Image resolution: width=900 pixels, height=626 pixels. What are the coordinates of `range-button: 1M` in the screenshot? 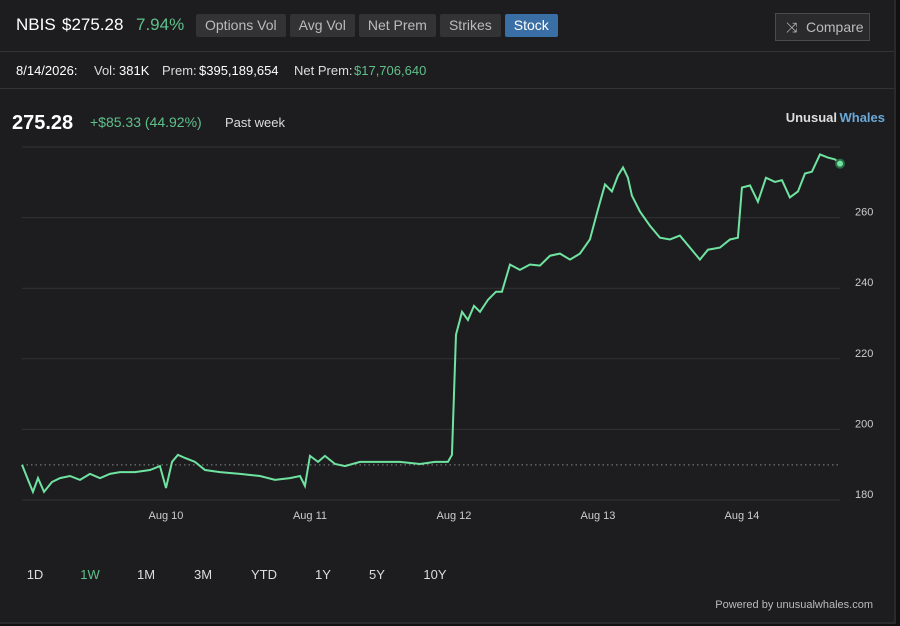 It's located at (146, 574).